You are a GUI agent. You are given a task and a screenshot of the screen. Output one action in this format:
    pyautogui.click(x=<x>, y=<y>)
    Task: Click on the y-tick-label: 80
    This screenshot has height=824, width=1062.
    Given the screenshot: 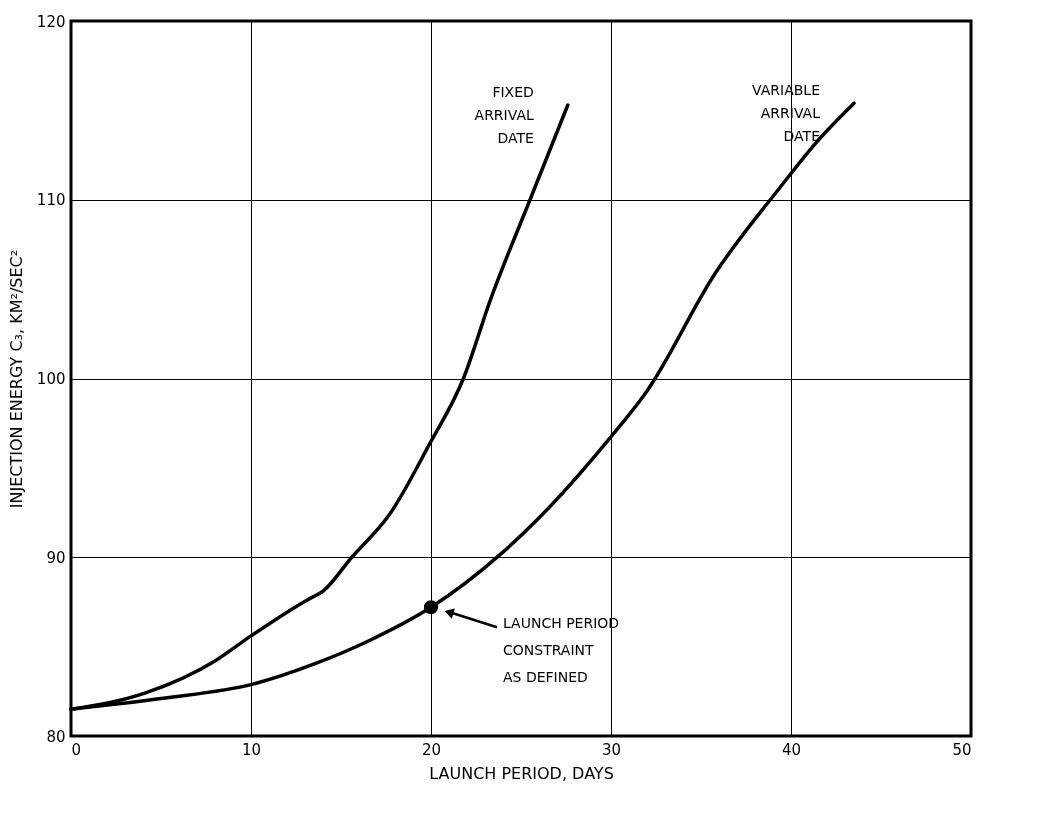 What is the action you would take?
    pyautogui.click(x=56, y=736)
    